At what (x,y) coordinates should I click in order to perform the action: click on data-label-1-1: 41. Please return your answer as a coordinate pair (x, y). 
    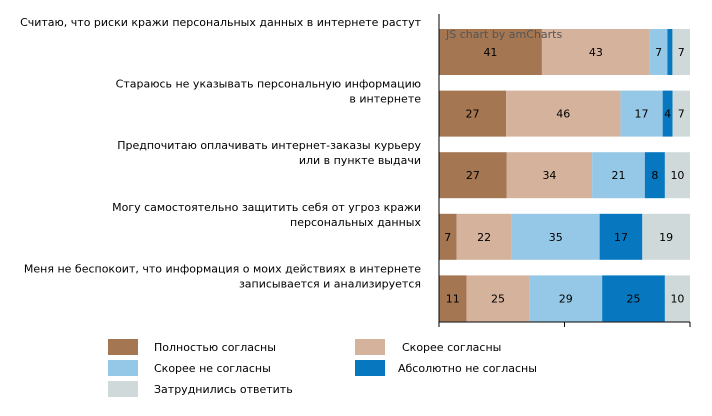
    Looking at the image, I should click on (490, 52).